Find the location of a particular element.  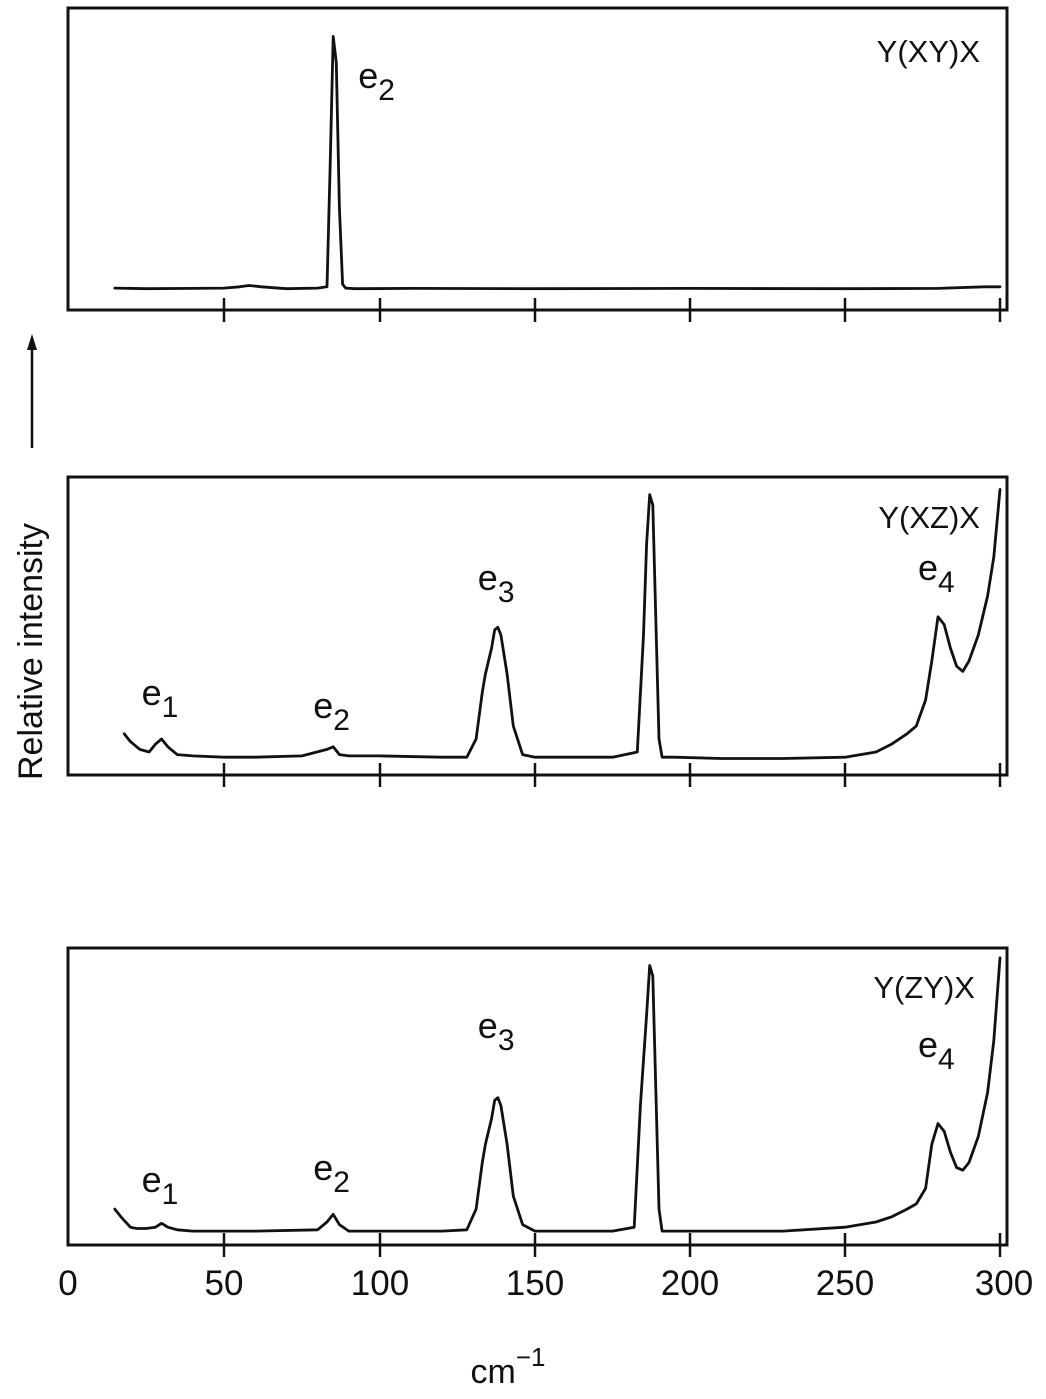

panel-label: Y(XZ)X is located at coordinates (929, 517).